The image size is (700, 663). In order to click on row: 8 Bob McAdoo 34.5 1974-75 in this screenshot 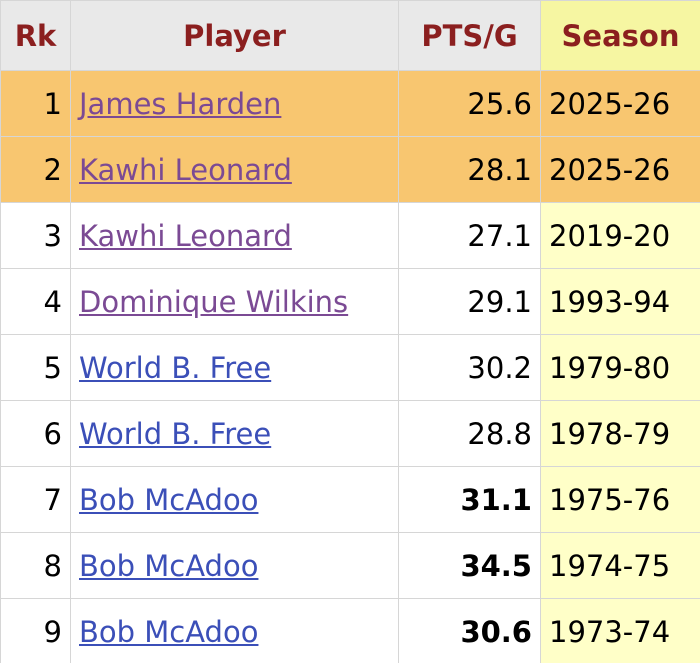, I will do `click(350, 565)`.